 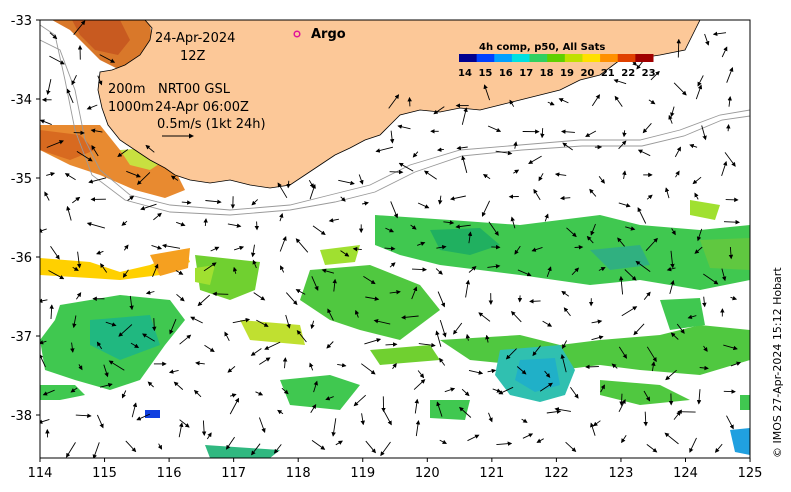 I want to click on x-tick-label: 117, so click(x=233, y=473).